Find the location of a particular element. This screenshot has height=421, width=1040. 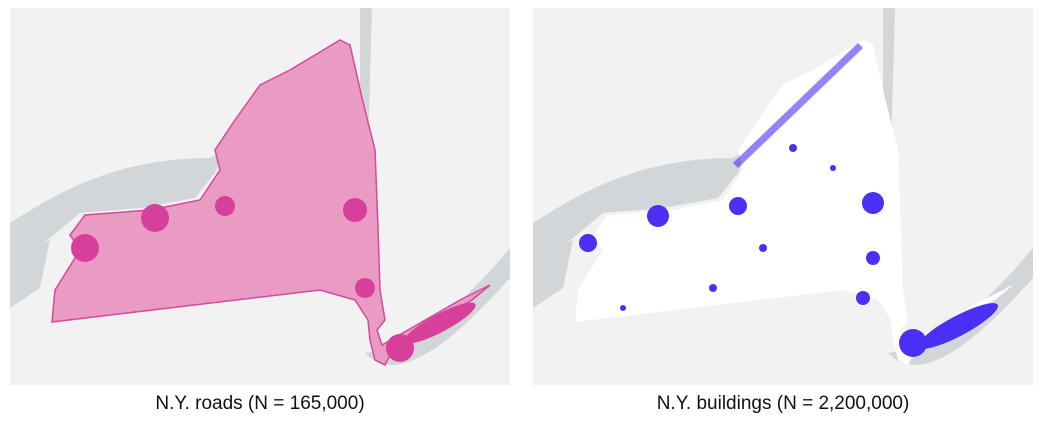

caption: N.Y. roads (N = 165,000) is located at coordinates (260, 403).